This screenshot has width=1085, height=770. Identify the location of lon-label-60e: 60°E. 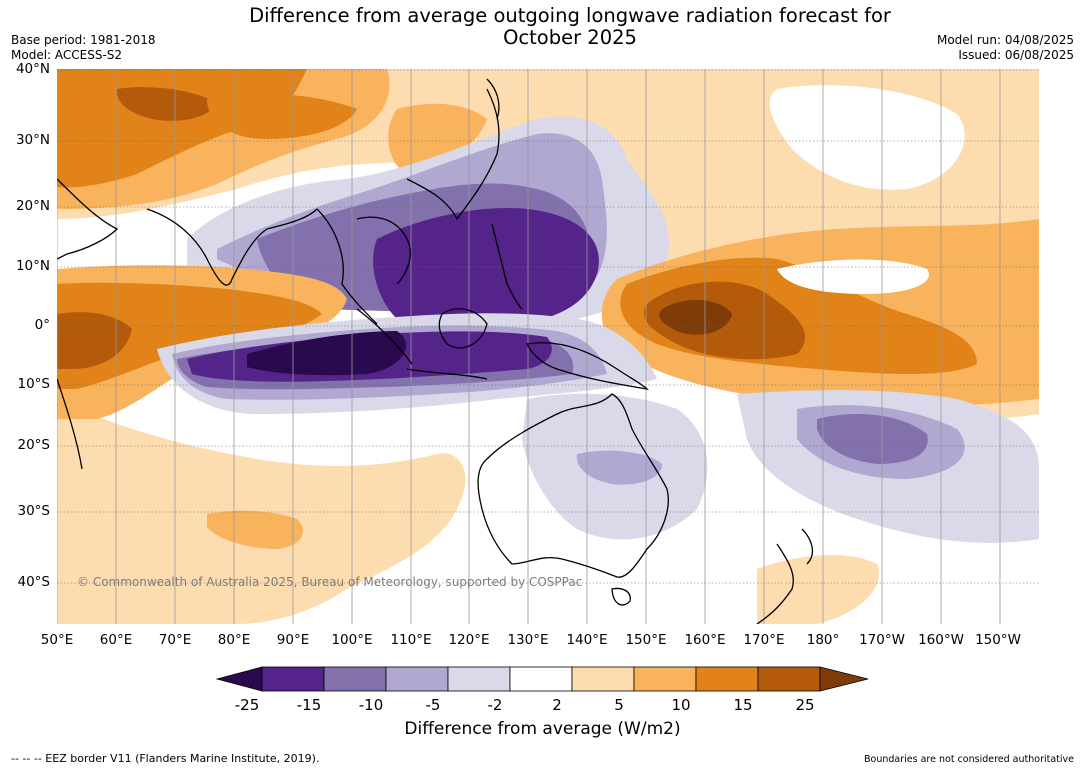
(116, 640).